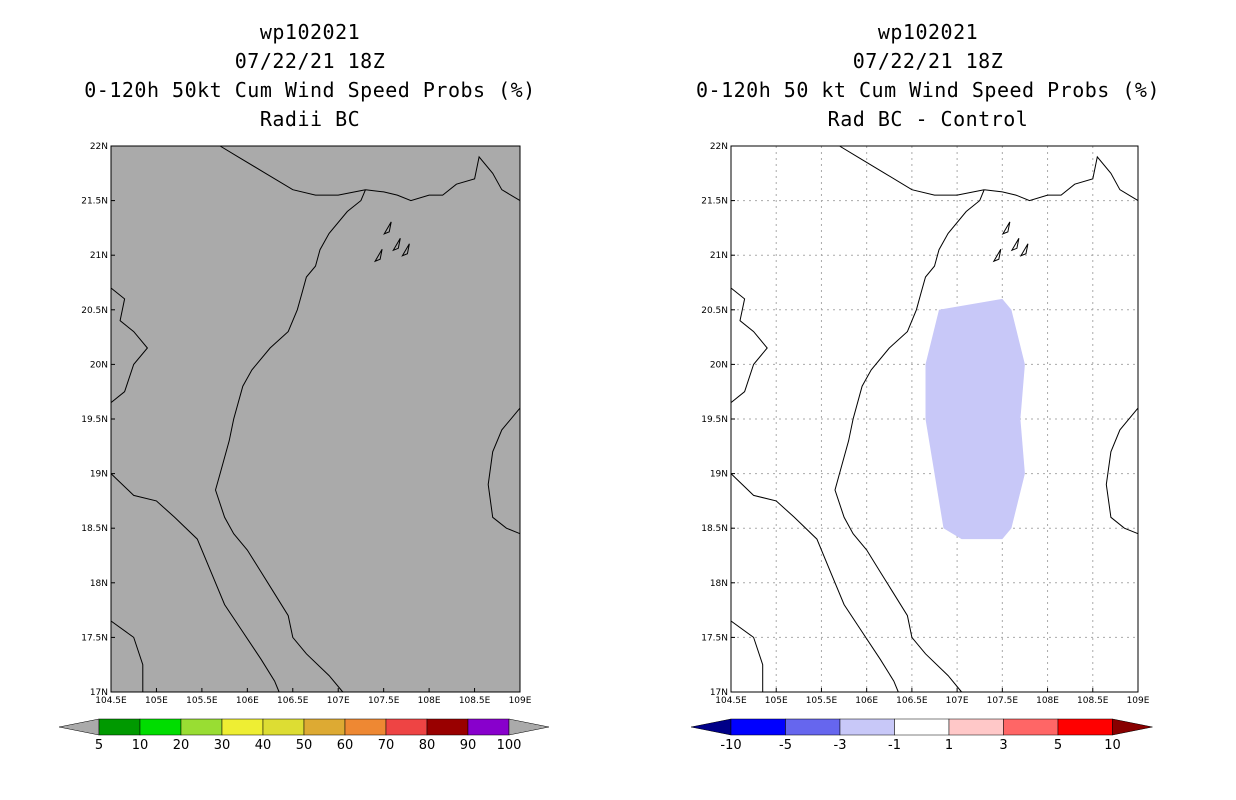 Image resolution: width=1236 pixels, height=800 pixels. What do you see at coordinates (714, 420) in the screenshot?
I see `lat-label: 19.5N` at bounding box center [714, 420].